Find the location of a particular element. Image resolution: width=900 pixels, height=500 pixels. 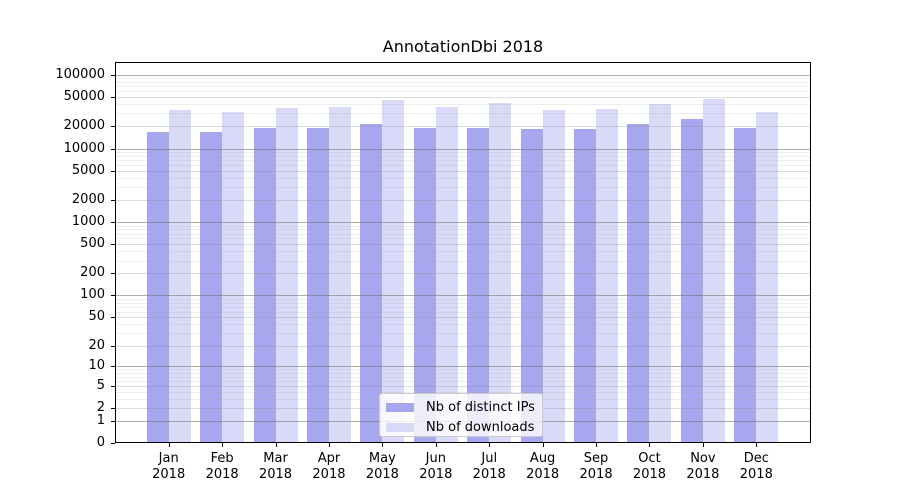

bar-downloads-may is located at coordinates (393, 271).